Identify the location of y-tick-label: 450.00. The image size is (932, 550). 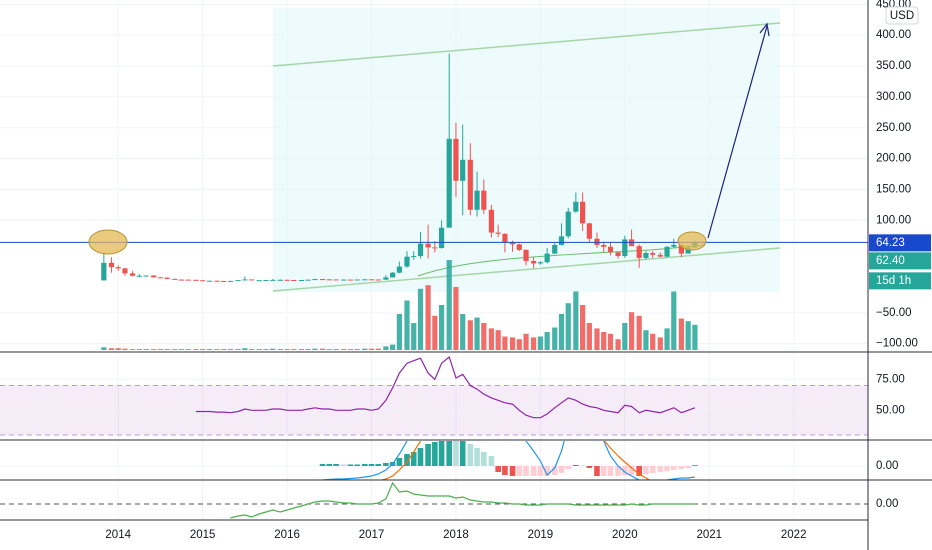
(893, 5).